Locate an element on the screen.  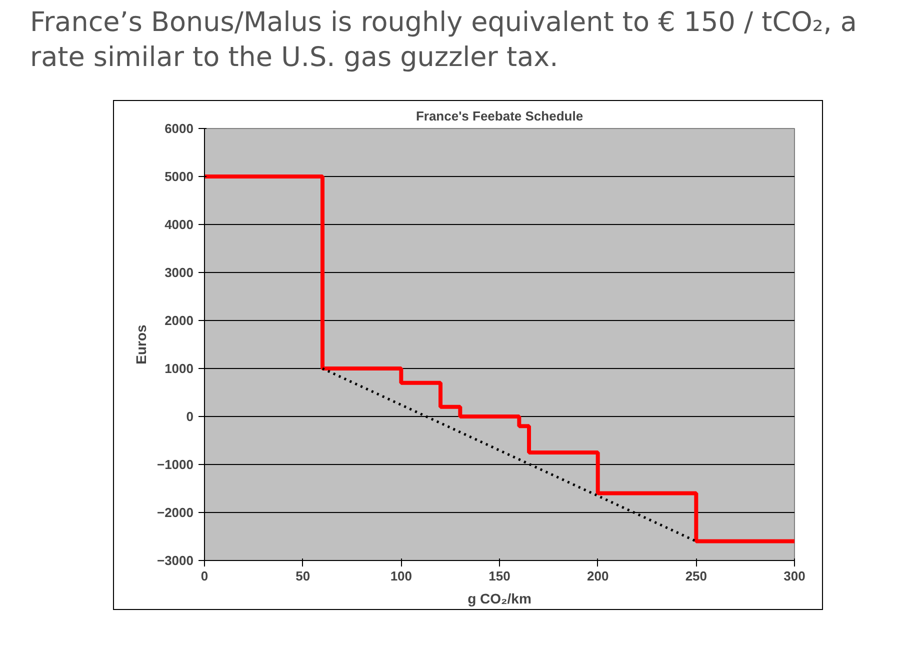
x-tick-label: 0 is located at coordinates (204, 576).